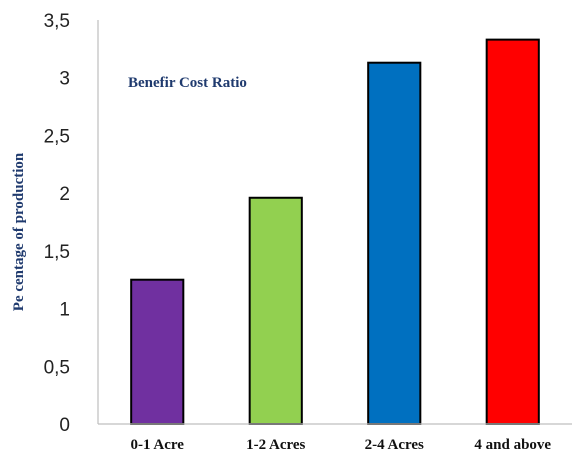 The width and height of the screenshot is (575, 456). What do you see at coordinates (341, 445) in the screenshot?
I see `x-axis-labels: 0-1 Acre 1-2 Acres 2-4 Acres 4 and above` at bounding box center [341, 445].